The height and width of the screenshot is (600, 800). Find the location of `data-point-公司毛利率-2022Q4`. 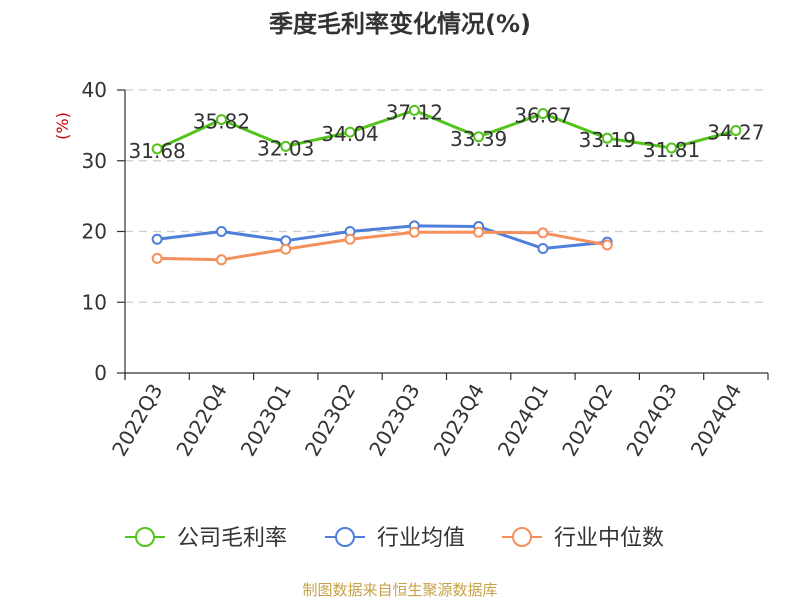

data-point-公司毛利率-2022Q4 is located at coordinates (221, 120).